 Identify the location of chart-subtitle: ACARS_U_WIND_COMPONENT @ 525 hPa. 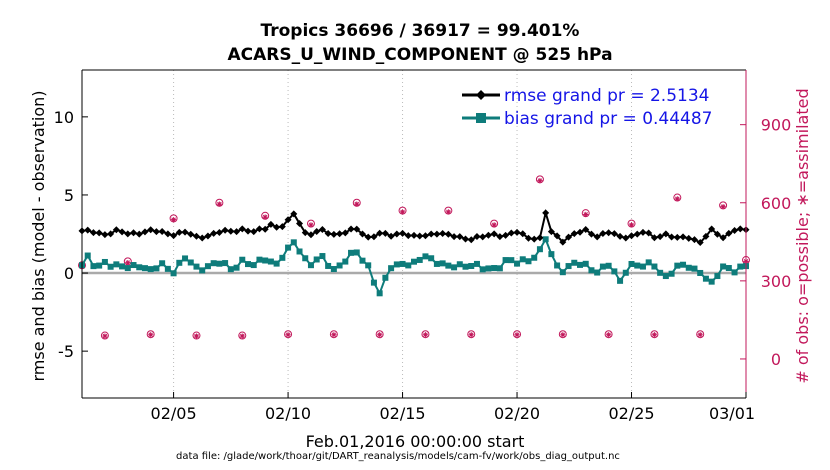
(419, 55).